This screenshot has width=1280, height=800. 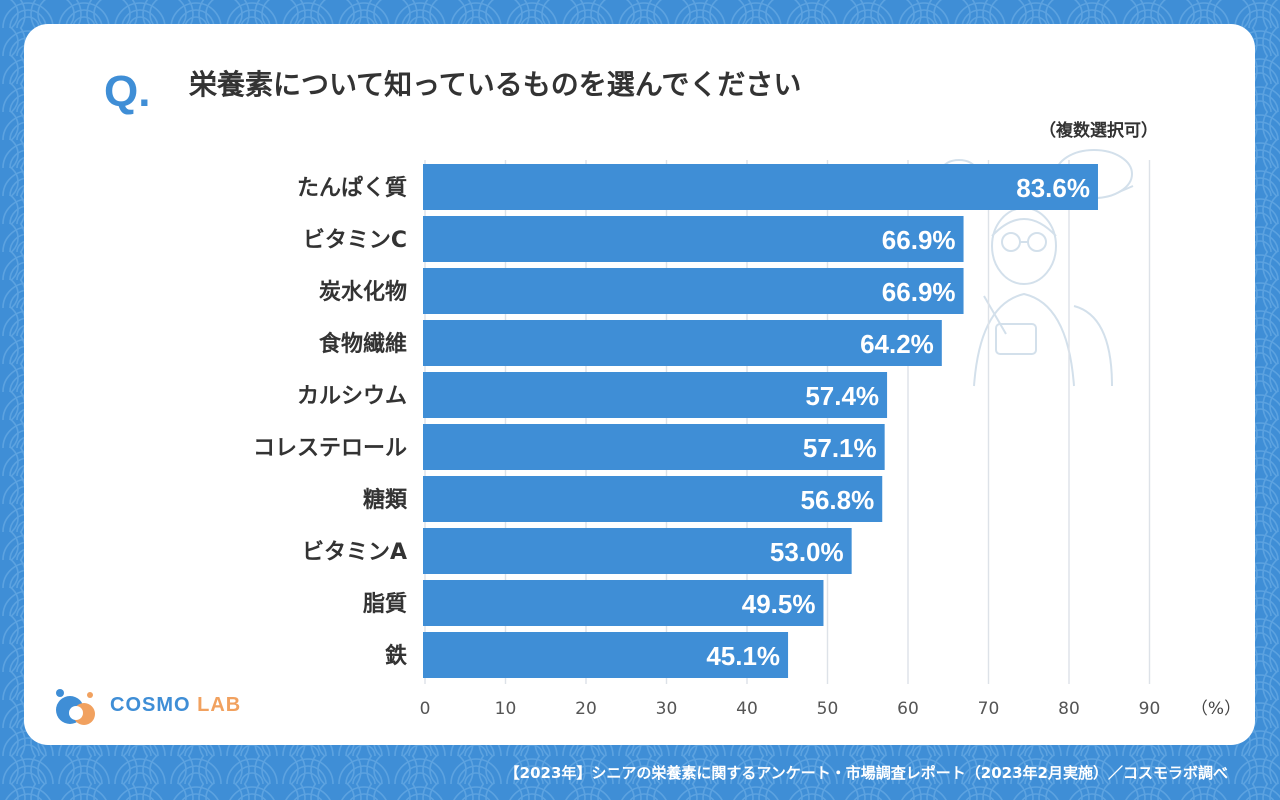 I want to click on value-label: 53.0%, so click(x=807, y=552).